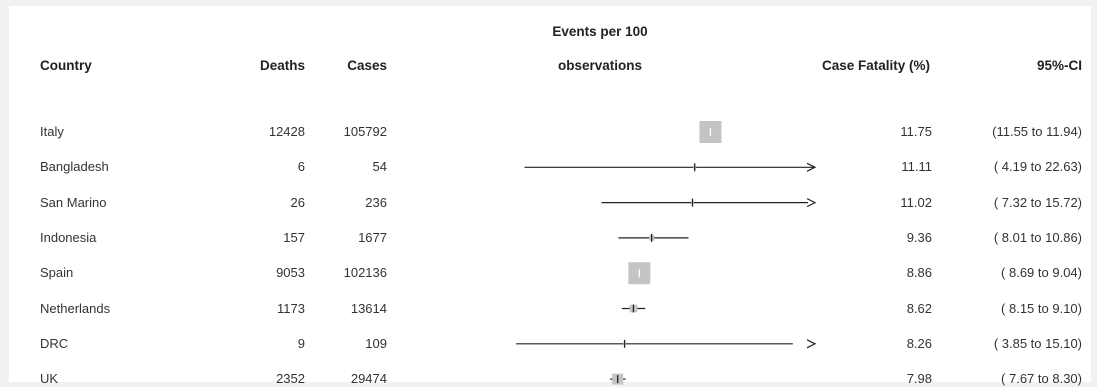  I want to click on row-cases: 102136, so click(365, 273).